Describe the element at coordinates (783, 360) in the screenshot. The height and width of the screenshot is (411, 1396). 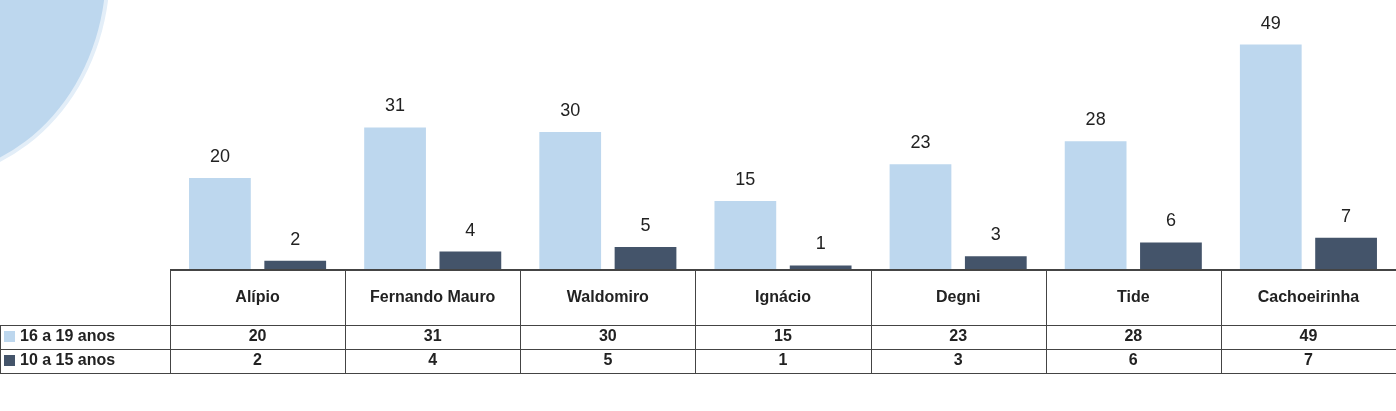
I see `text: 1` at that location.